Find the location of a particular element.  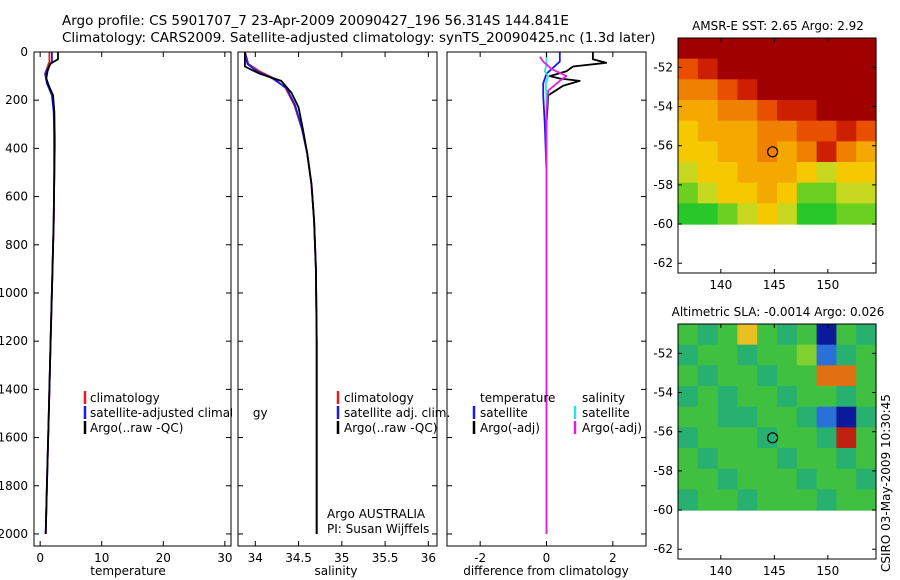

sla-map-xtick-label: 145 is located at coordinates (774, 571).